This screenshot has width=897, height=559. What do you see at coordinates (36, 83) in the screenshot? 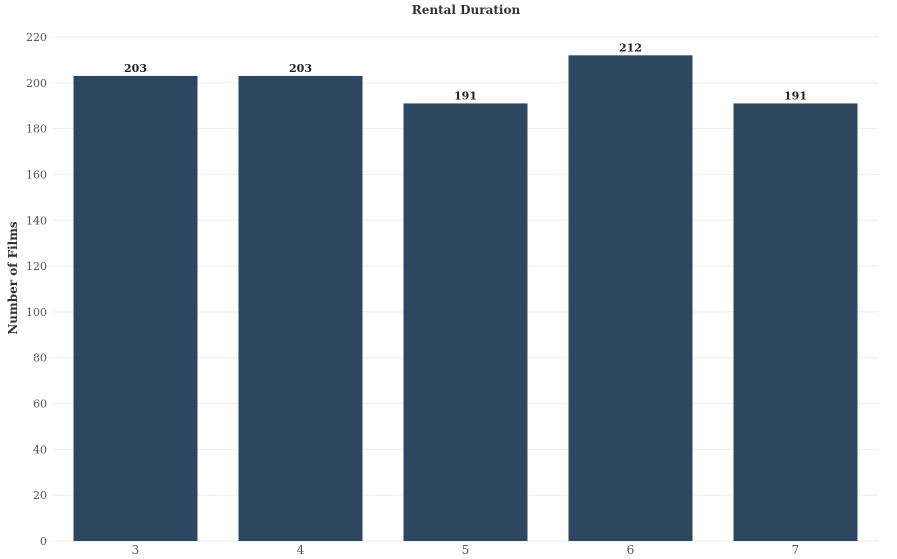
I see `y-tick-label: 200` at bounding box center [36, 83].